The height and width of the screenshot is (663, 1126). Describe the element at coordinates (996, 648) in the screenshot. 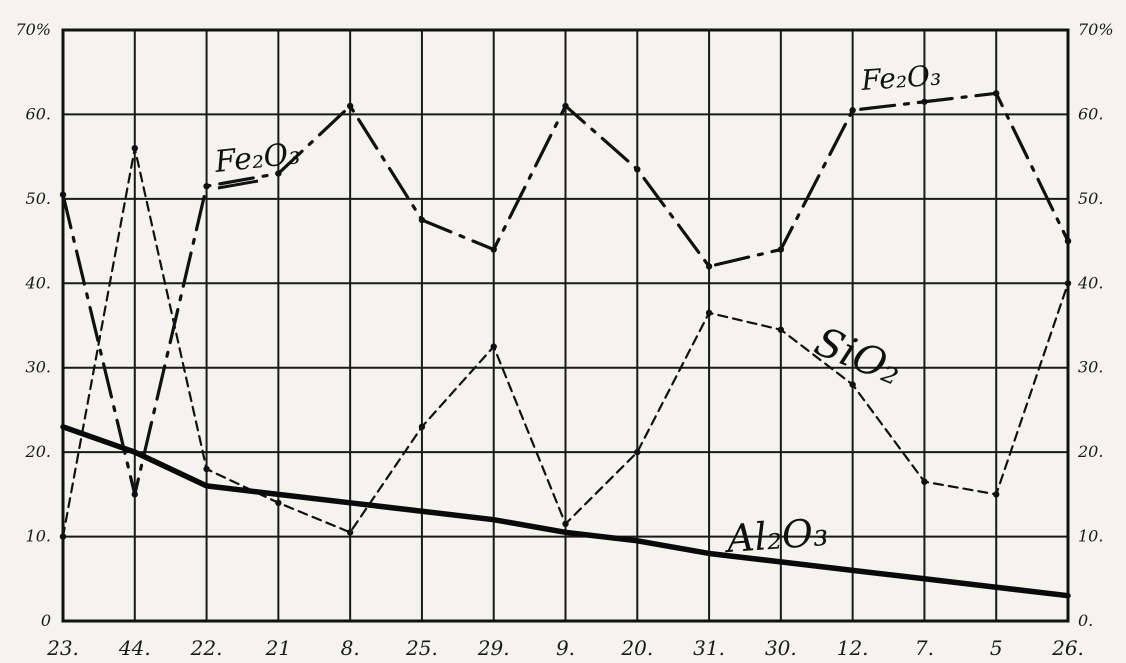

I see `x-tick-label: 5` at that location.